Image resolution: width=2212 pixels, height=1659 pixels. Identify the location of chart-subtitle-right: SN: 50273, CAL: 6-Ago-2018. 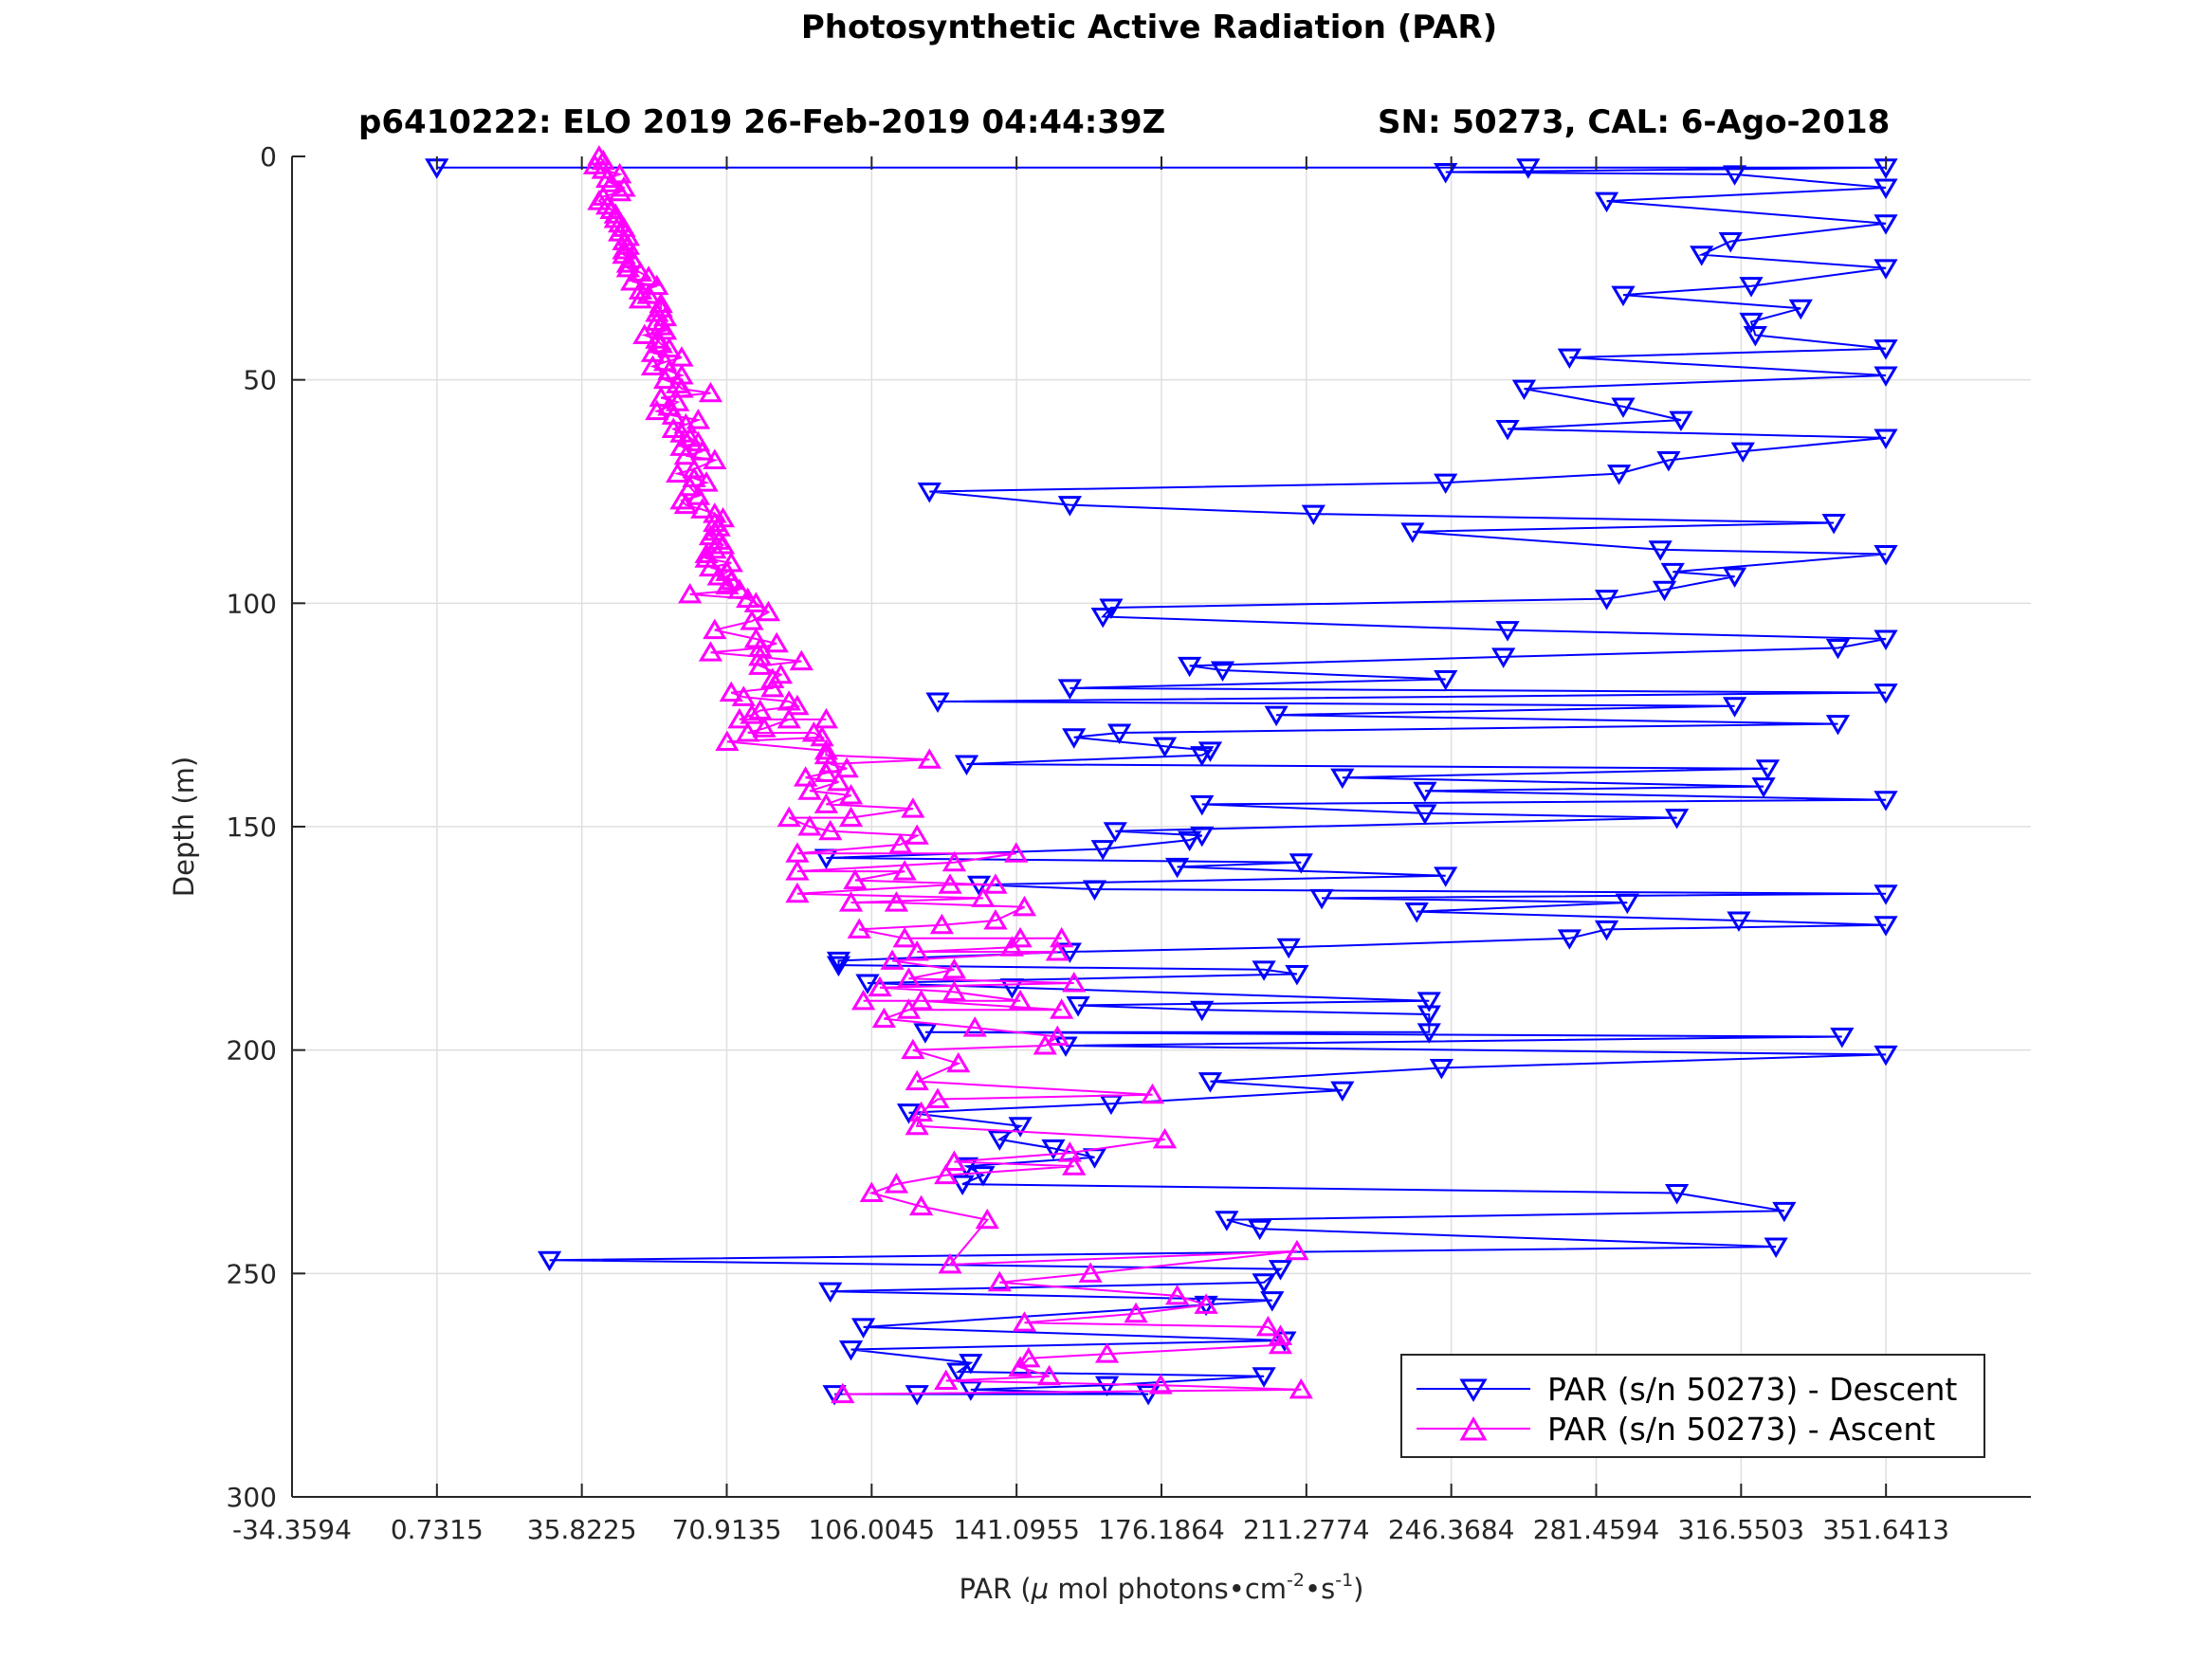
(1634, 122).